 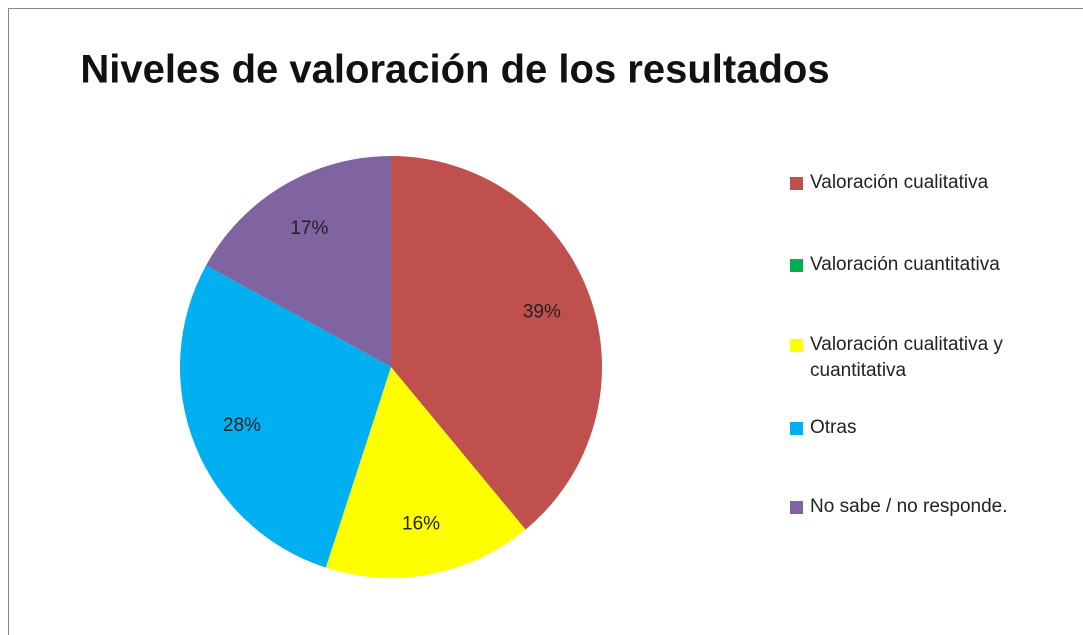 What do you see at coordinates (454, 70) in the screenshot?
I see `chart-title: Niveles de valoración de los resultados` at bounding box center [454, 70].